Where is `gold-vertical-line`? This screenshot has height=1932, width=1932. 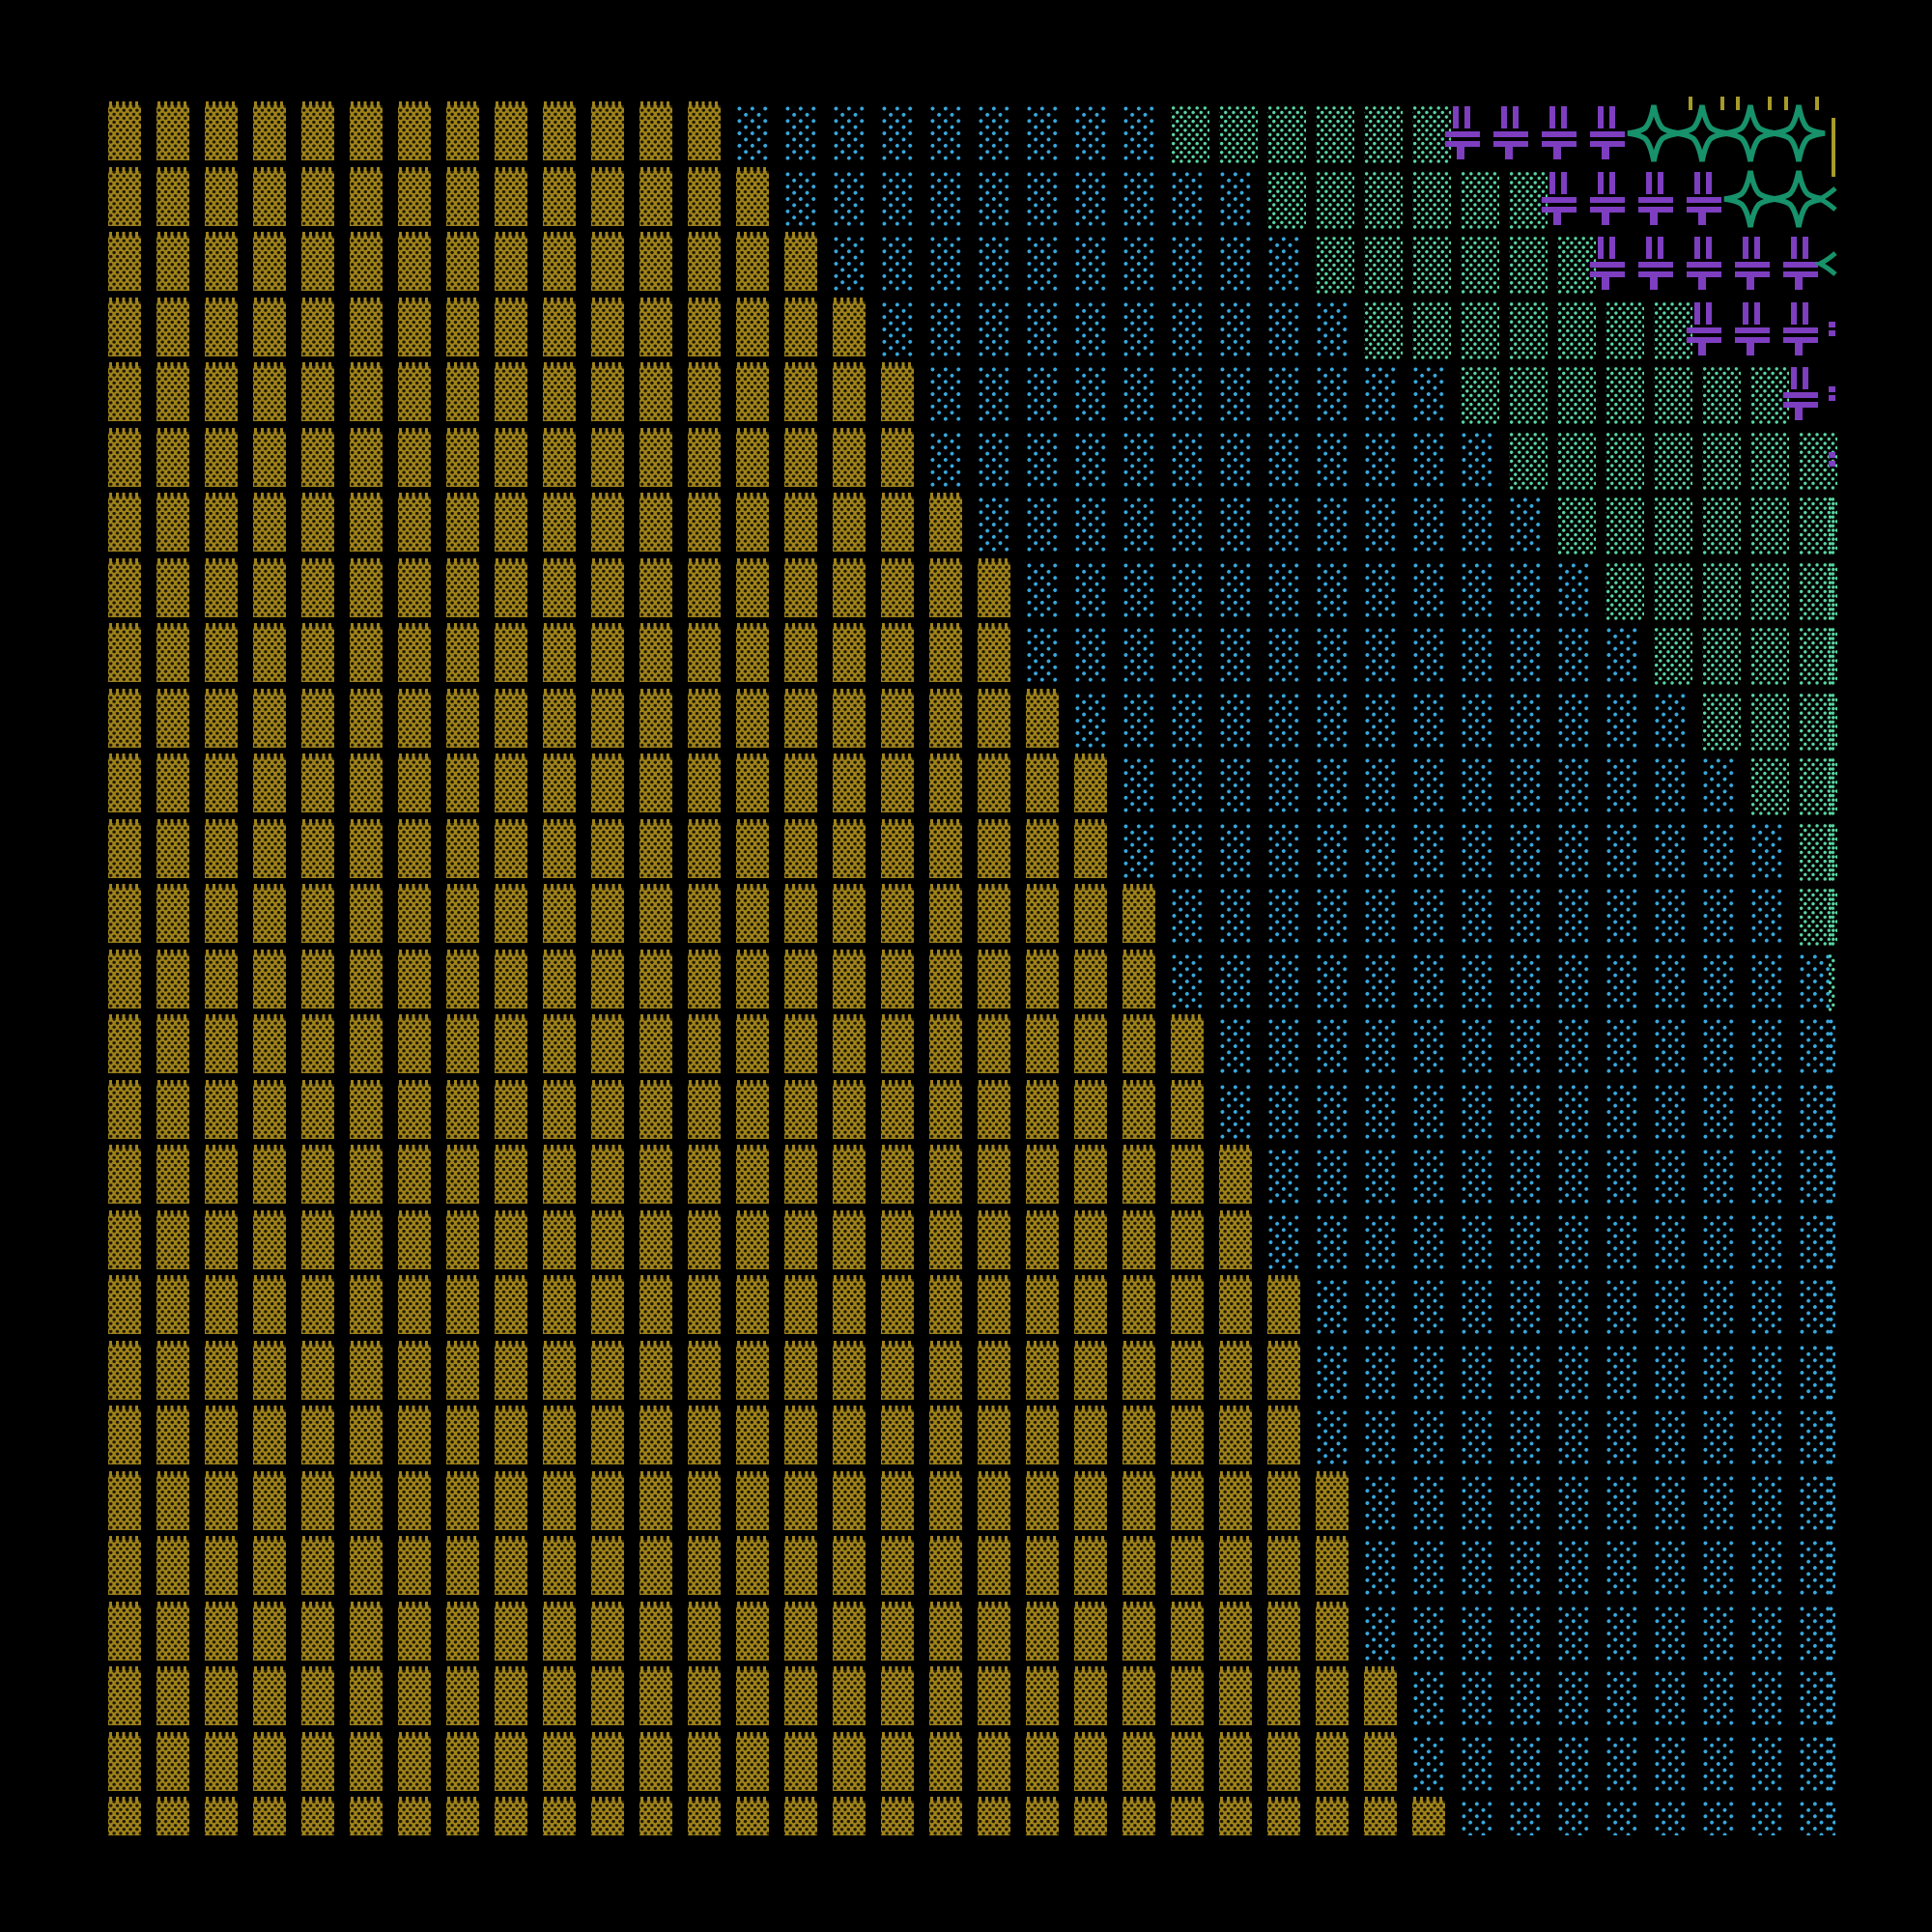 gold-vertical-line is located at coordinates (1833, 147).